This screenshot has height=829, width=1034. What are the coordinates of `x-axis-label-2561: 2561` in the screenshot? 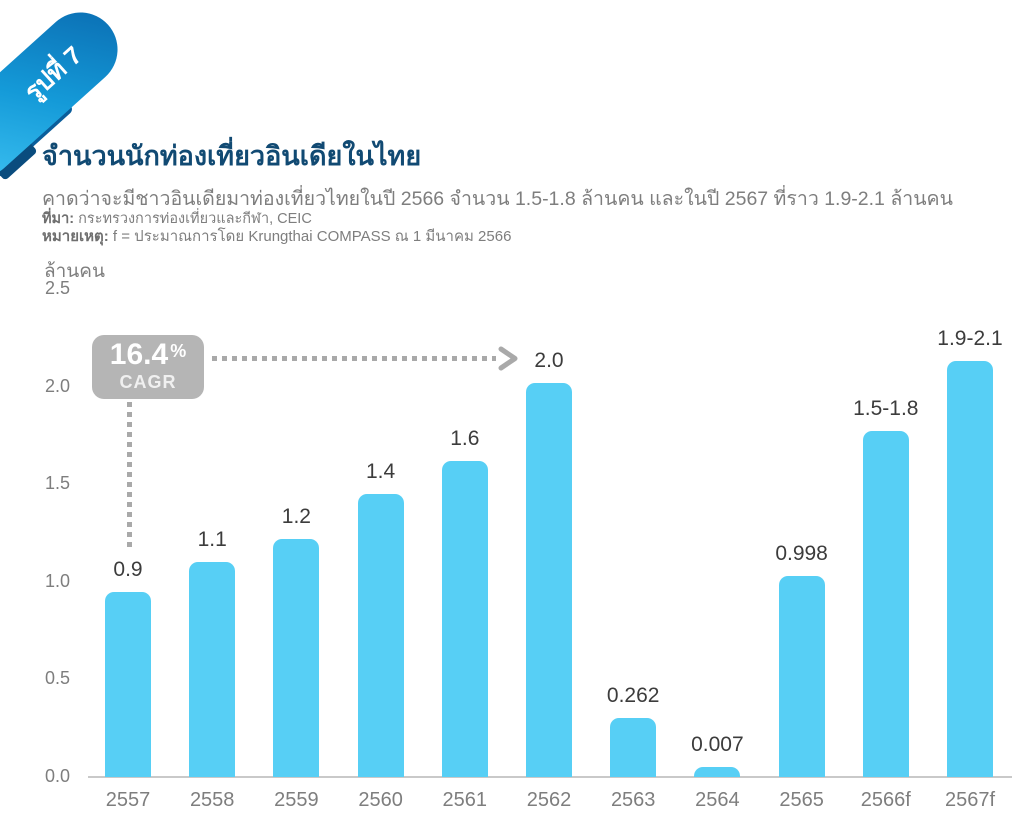 It's located at (465, 800).